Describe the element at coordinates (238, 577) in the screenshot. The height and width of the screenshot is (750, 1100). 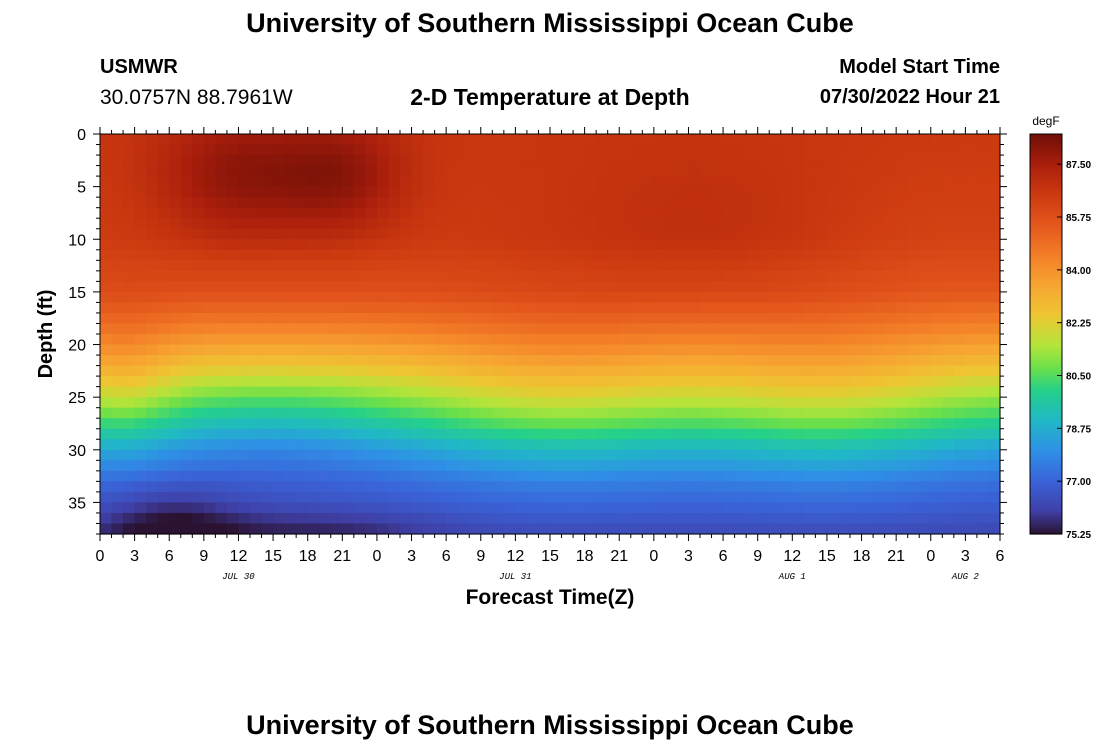
I see `day-label: JUL 30` at that location.